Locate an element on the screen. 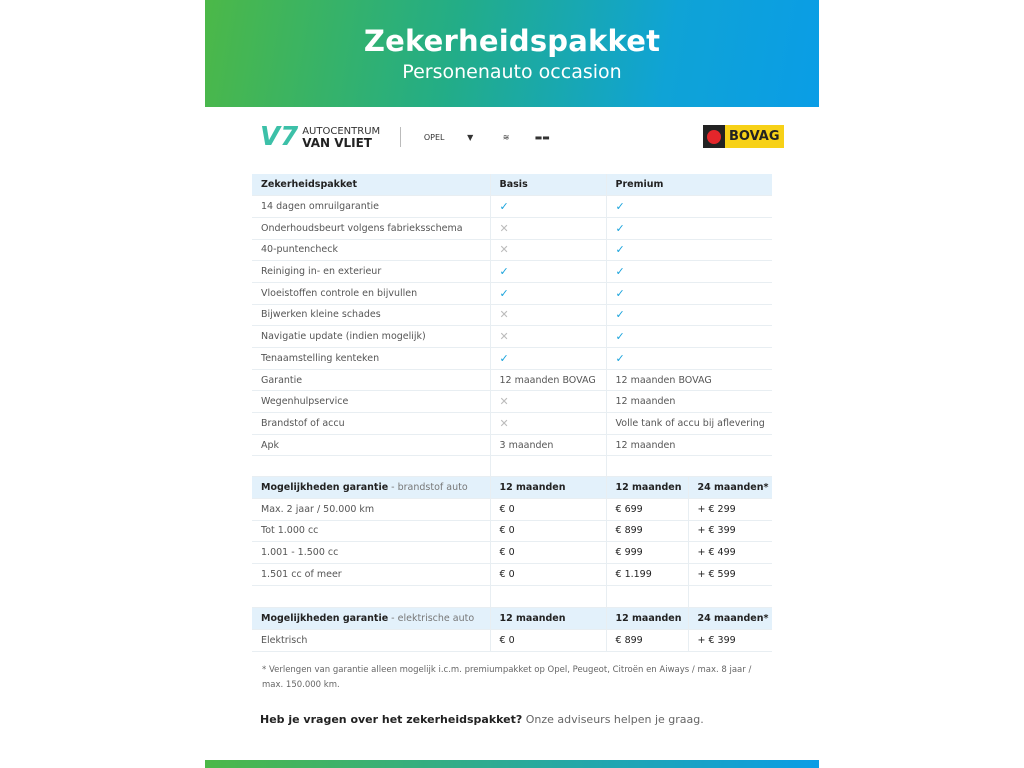  question-bold: Heb je vragen over het zekerheidspakket? is located at coordinates (391, 719).